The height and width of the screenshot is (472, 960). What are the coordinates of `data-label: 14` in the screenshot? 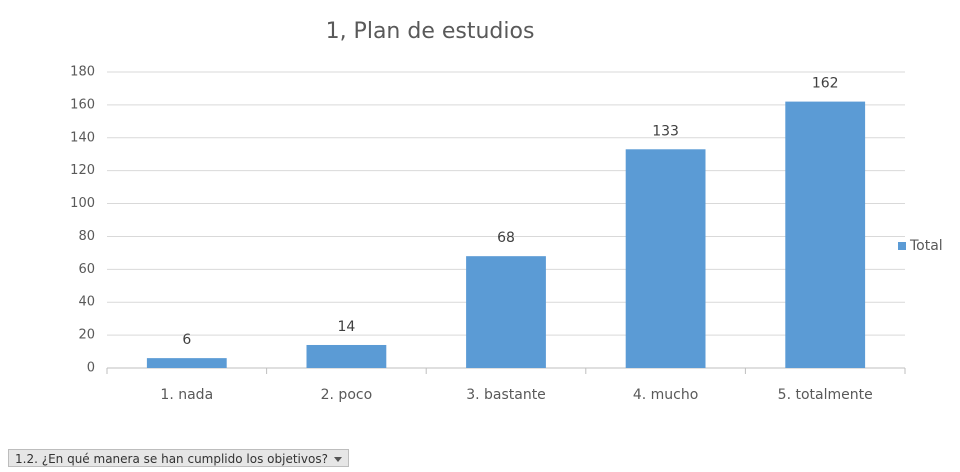 It's located at (346, 327).